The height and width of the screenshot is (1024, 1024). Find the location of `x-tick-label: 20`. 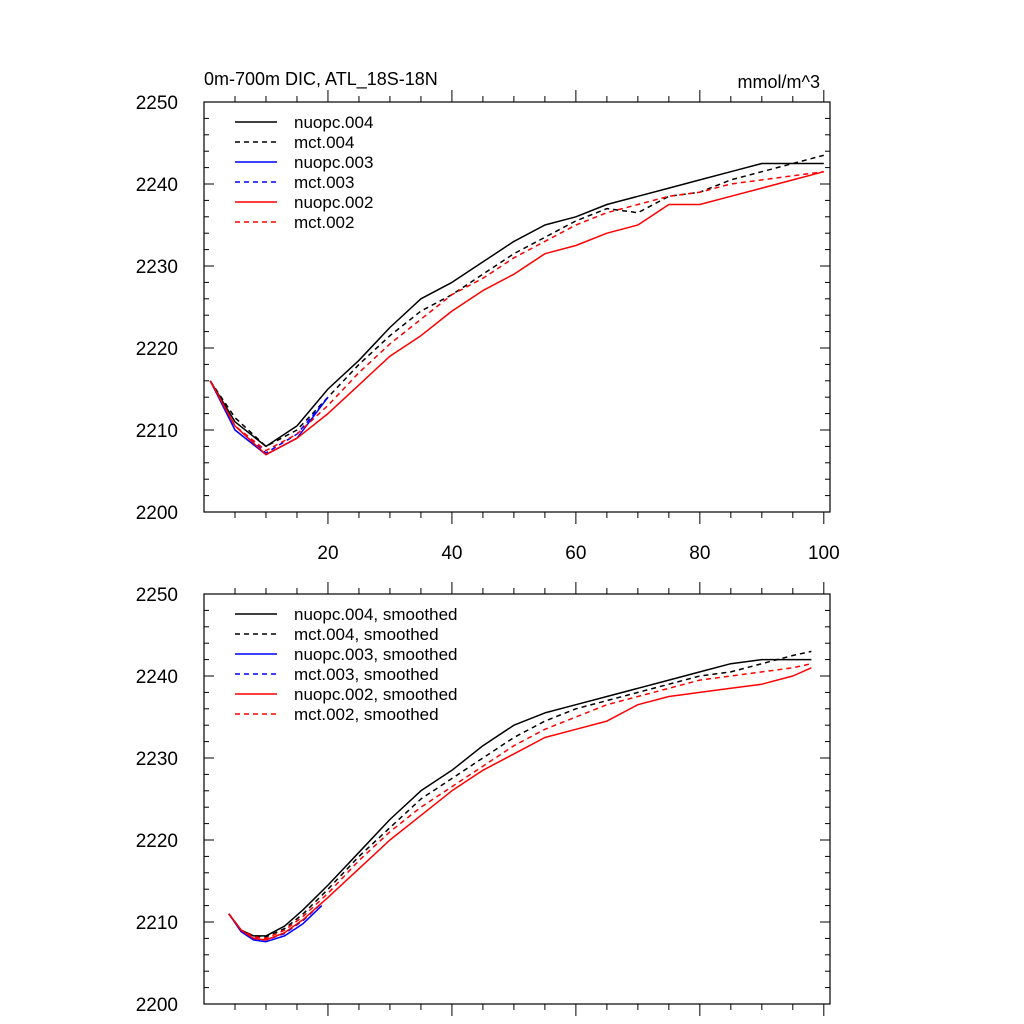

x-tick-label: 20 is located at coordinates (327, 553).